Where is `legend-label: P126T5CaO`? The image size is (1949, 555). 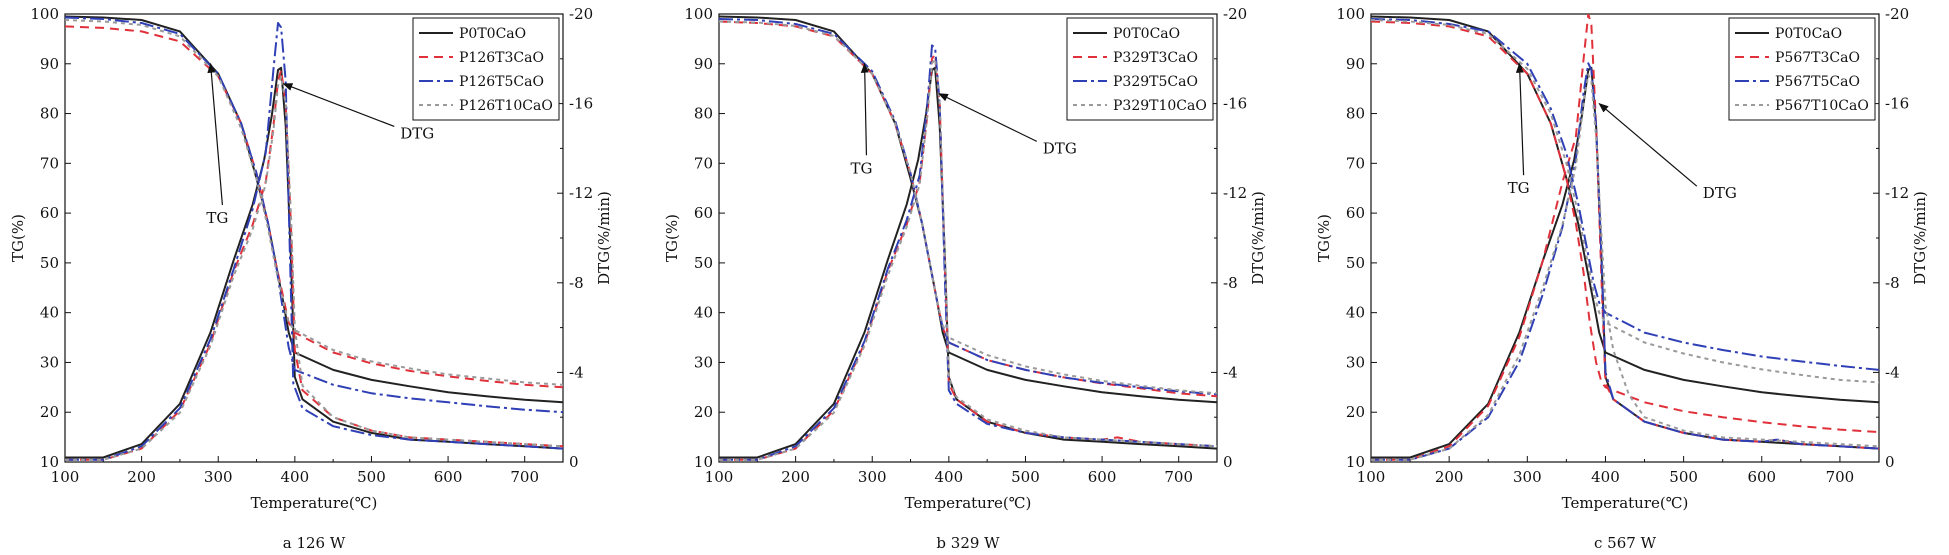
legend-label: P126T5CaO is located at coordinates (501, 82).